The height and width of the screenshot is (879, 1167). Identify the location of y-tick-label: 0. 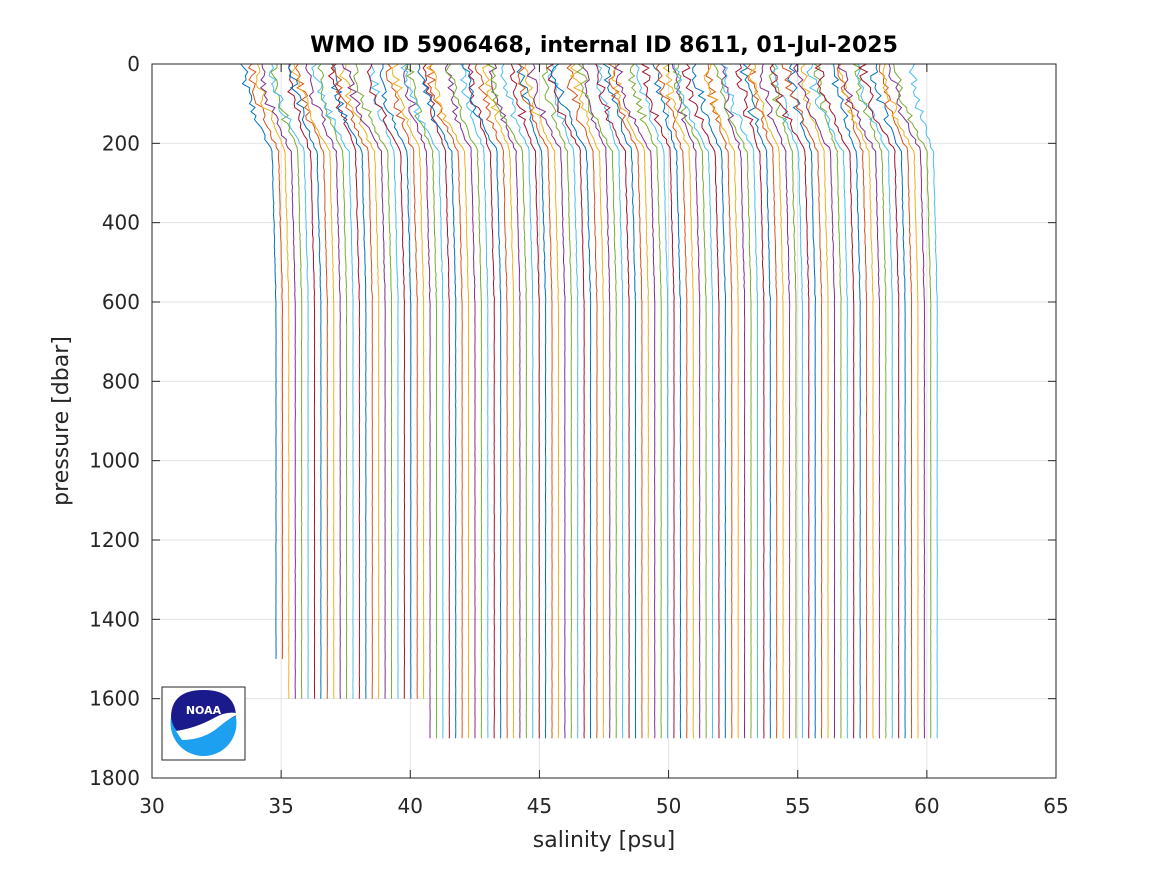
(133, 64).